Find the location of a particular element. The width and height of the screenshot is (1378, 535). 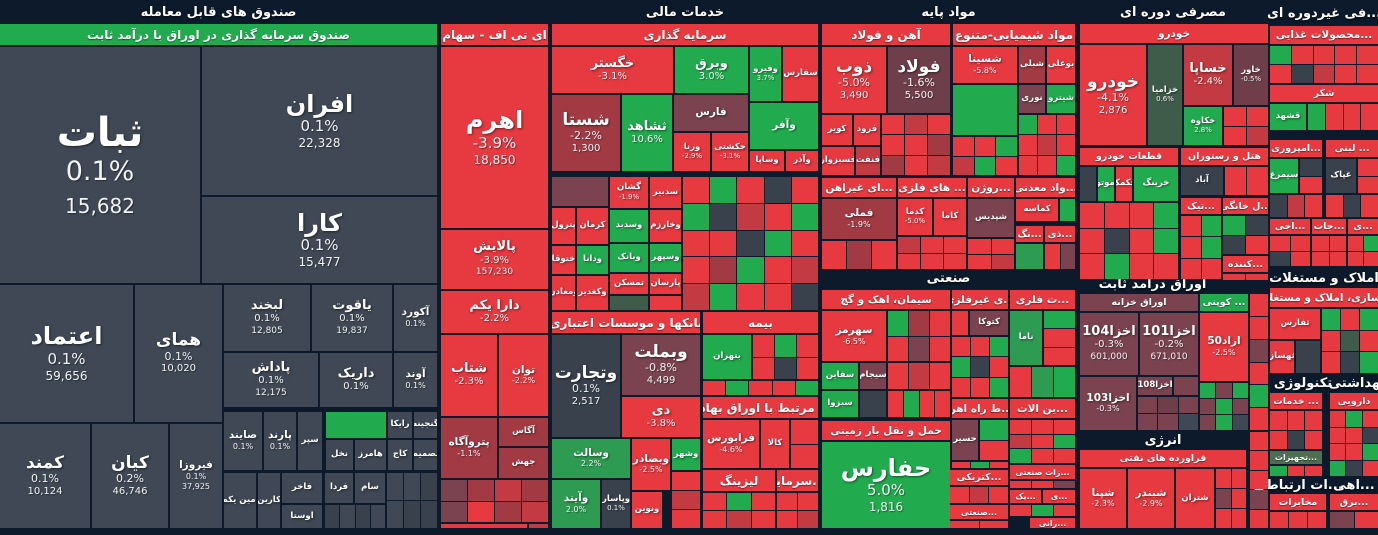

treemap-tile: ذوب -5.0% 3,490 is located at coordinates (854, 80).